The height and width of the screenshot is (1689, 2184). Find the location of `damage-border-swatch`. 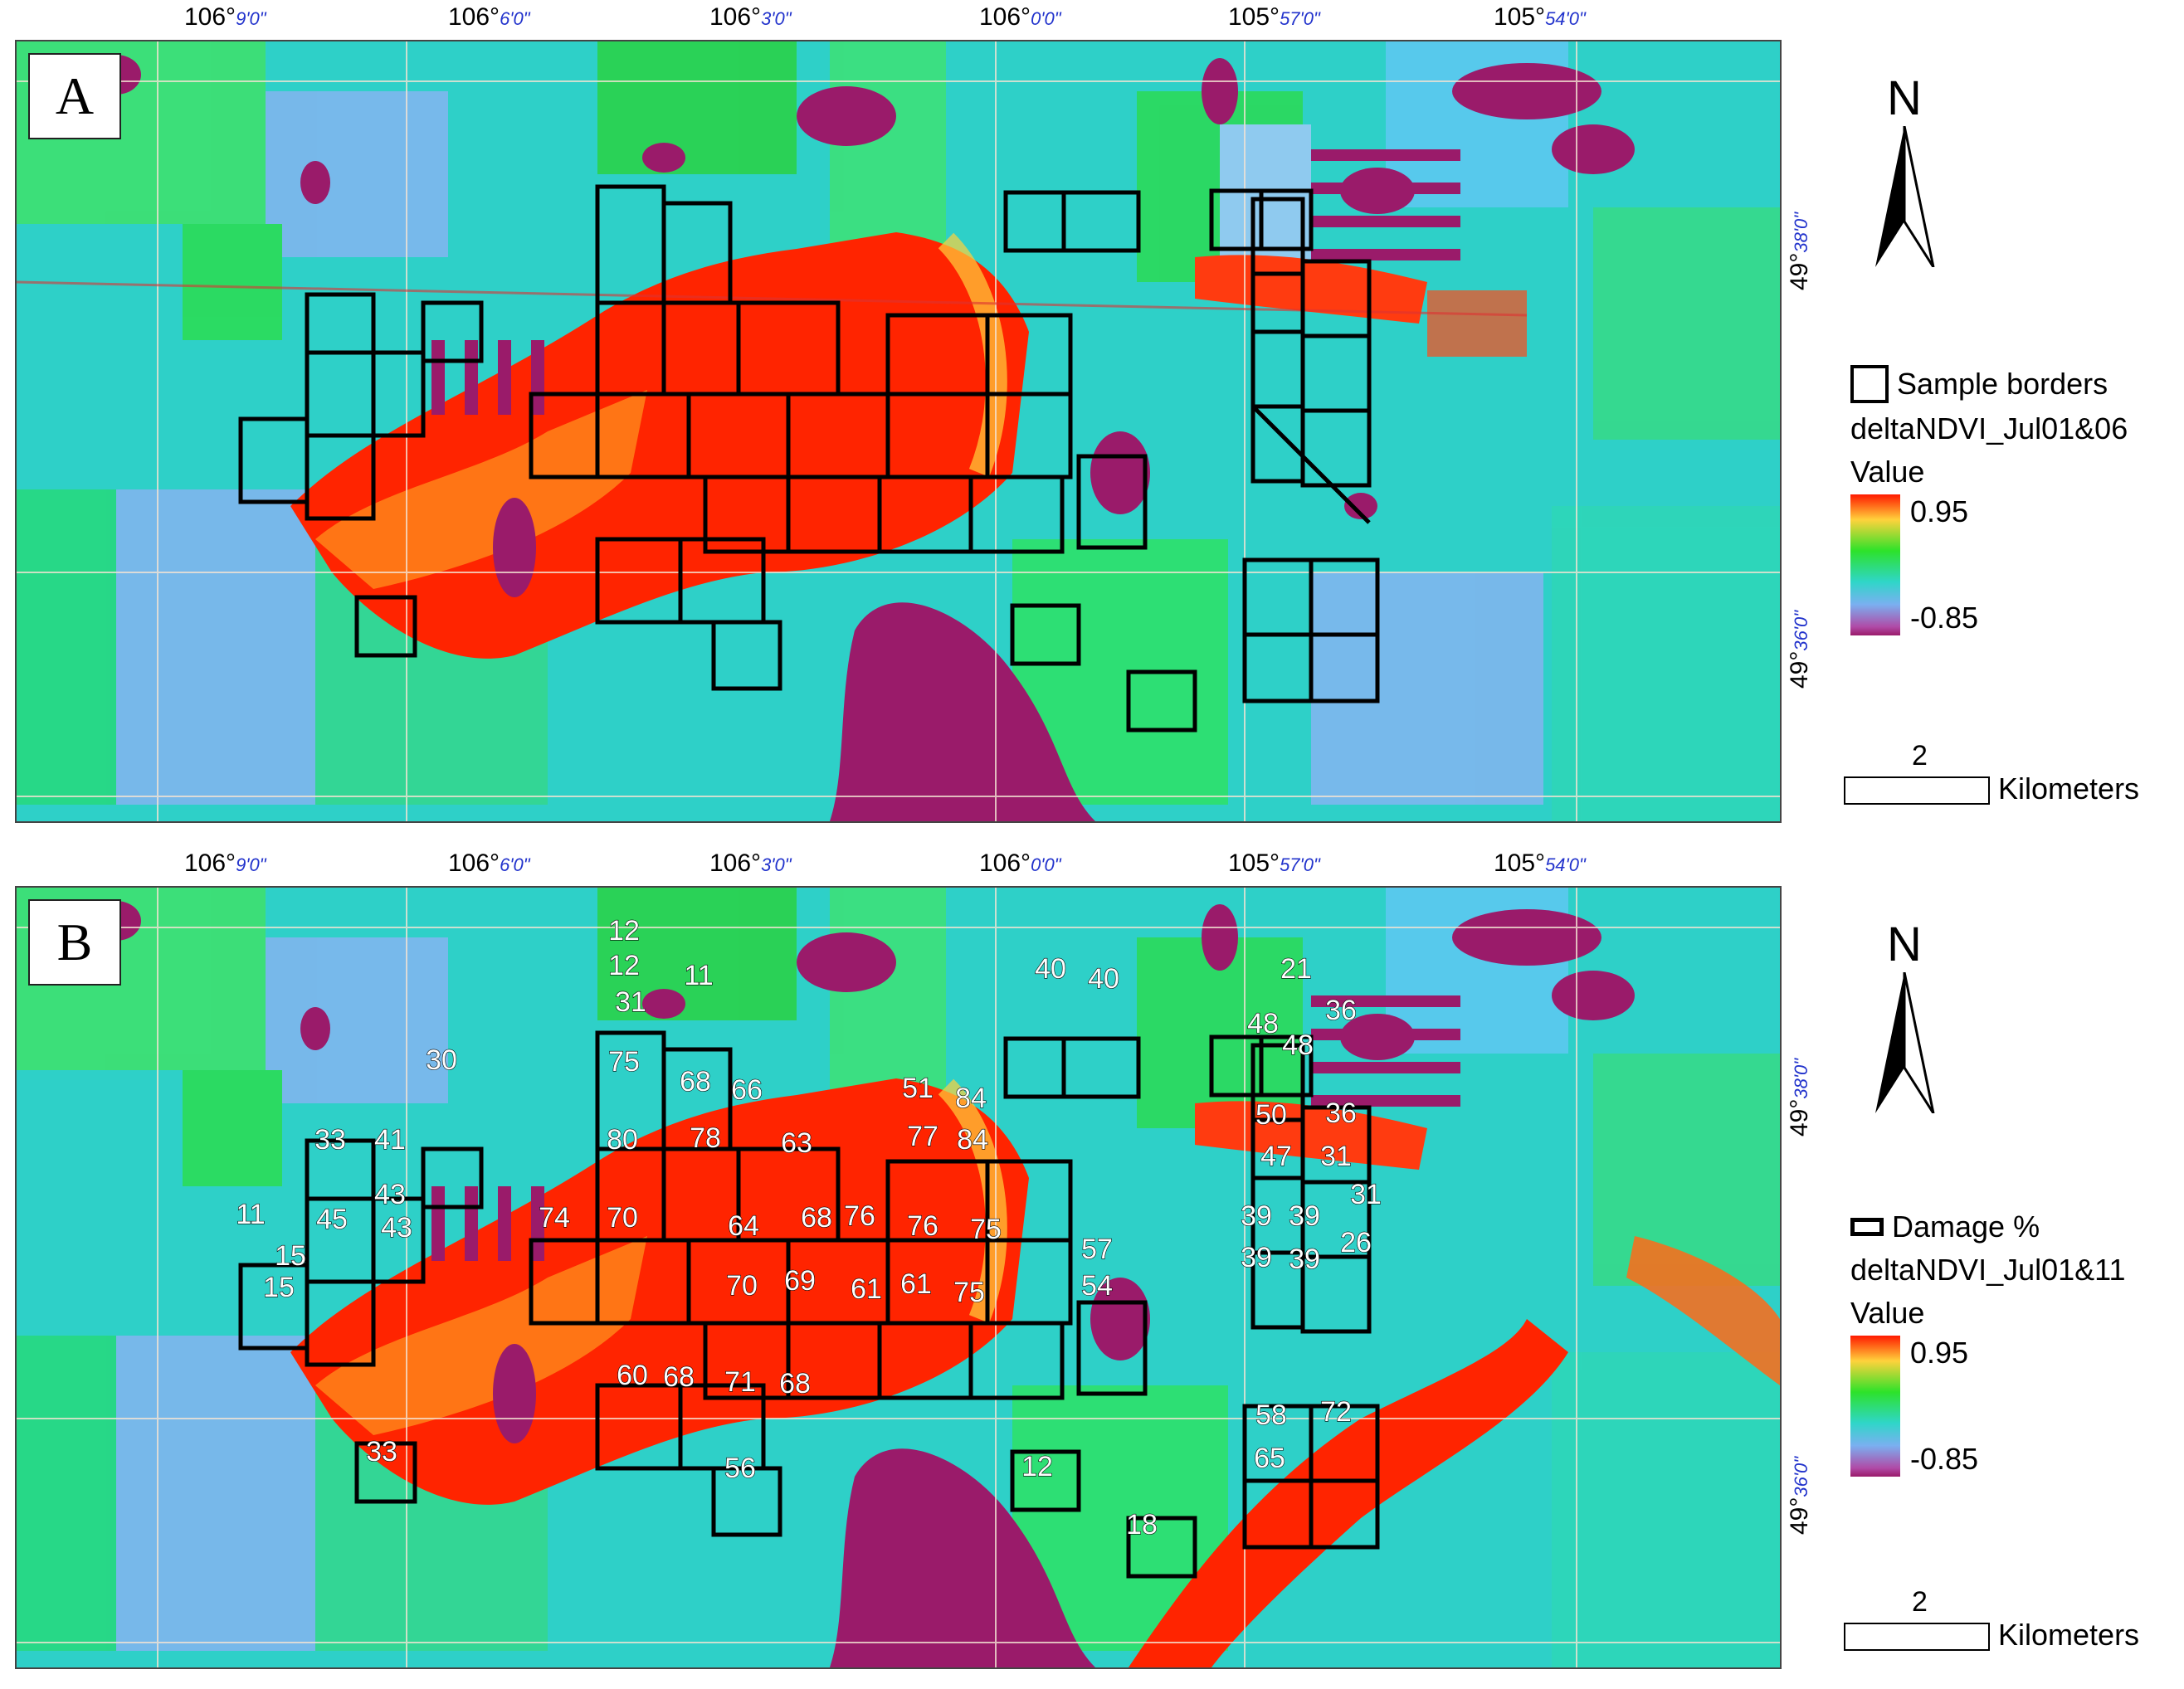

damage-border-swatch is located at coordinates (1867, 1227).